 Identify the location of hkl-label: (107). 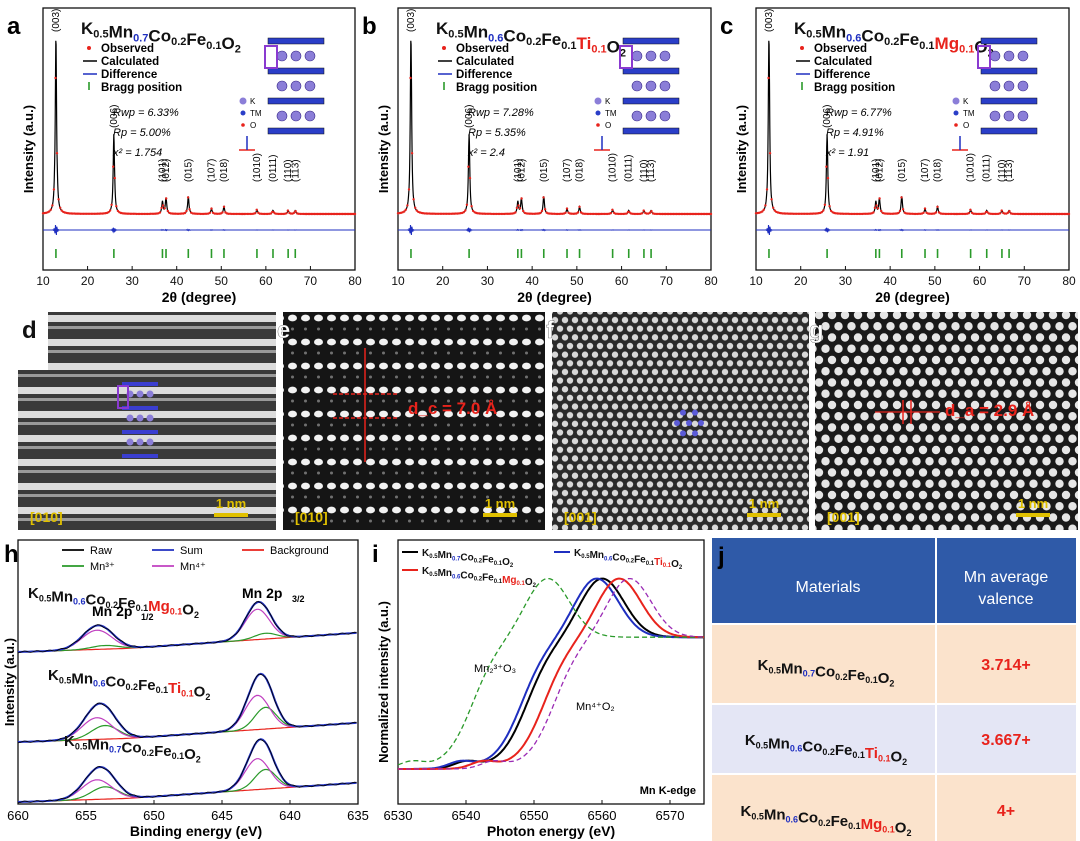
(211, 170).